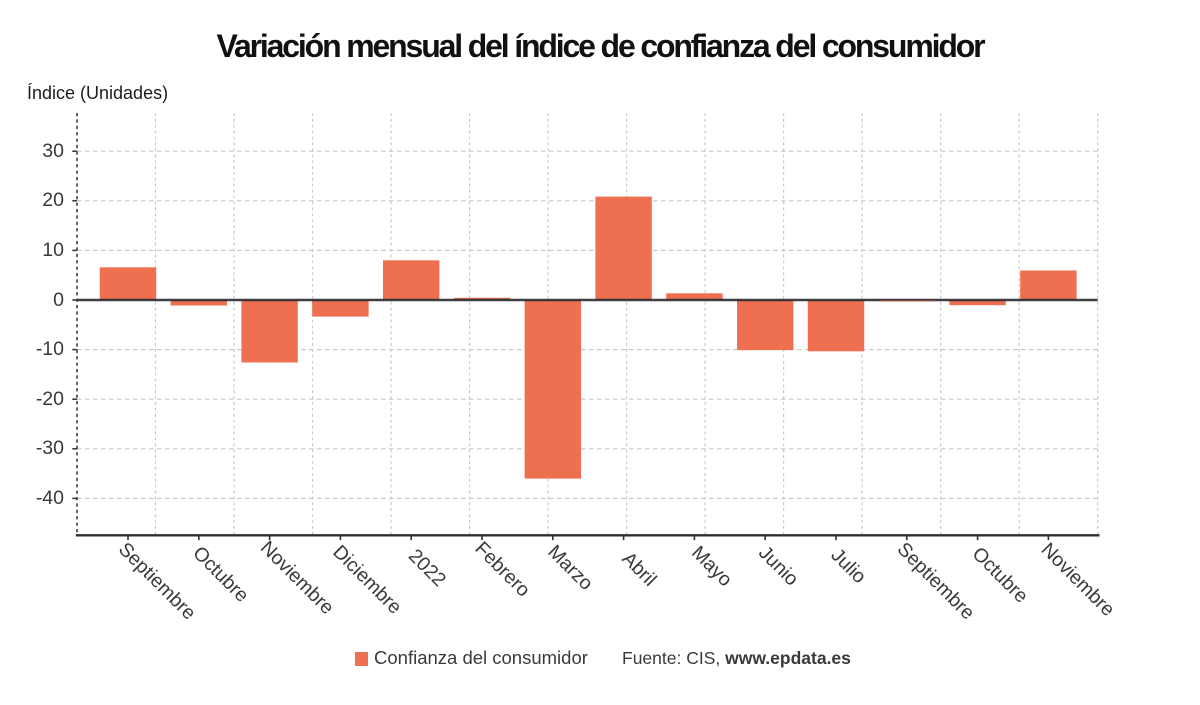  What do you see at coordinates (367, 580) in the screenshot?
I see `svg-text: Diciembre` at bounding box center [367, 580].